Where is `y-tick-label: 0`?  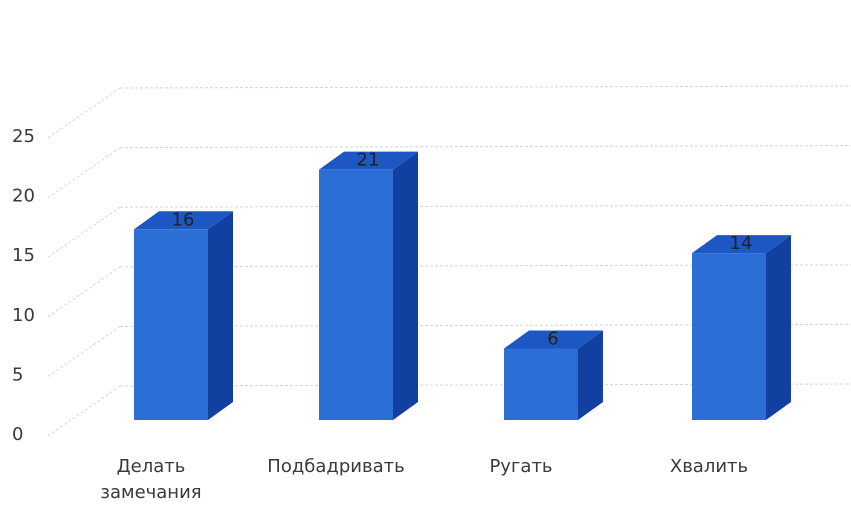 y-tick-label: 0 is located at coordinates (17, 434).